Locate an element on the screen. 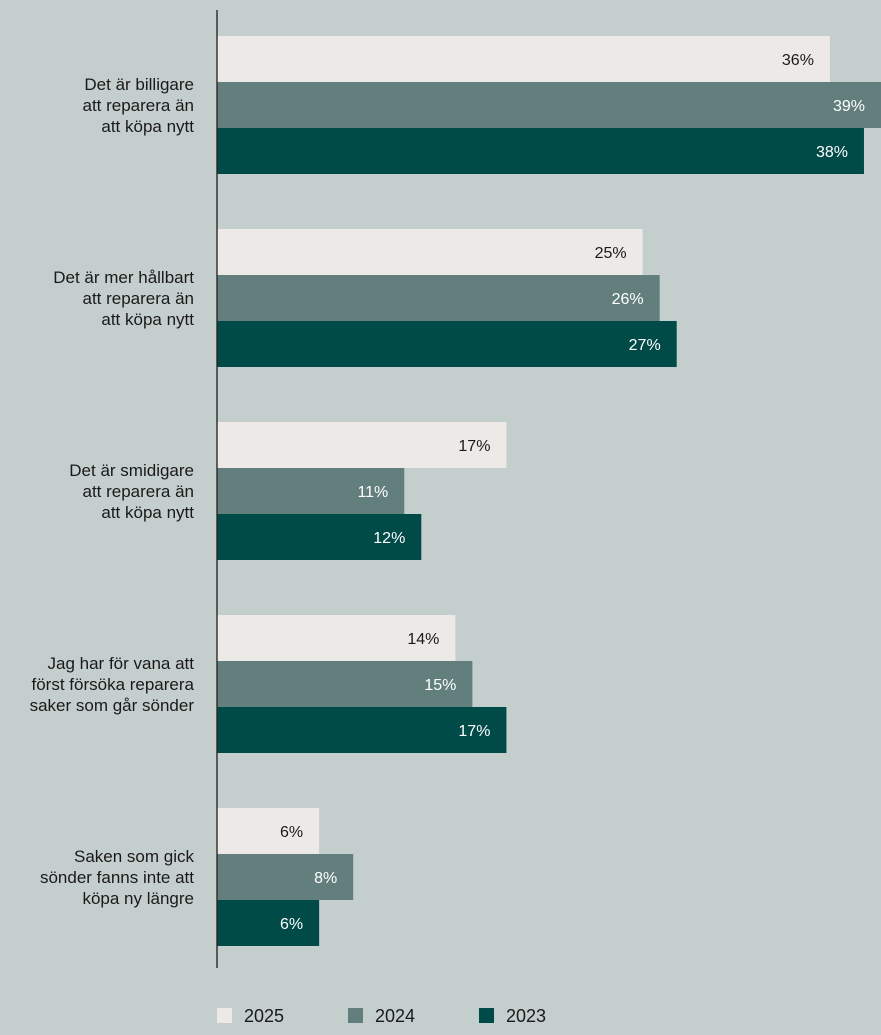  legend-label: 2025 is located at coordinates (264, 1016).